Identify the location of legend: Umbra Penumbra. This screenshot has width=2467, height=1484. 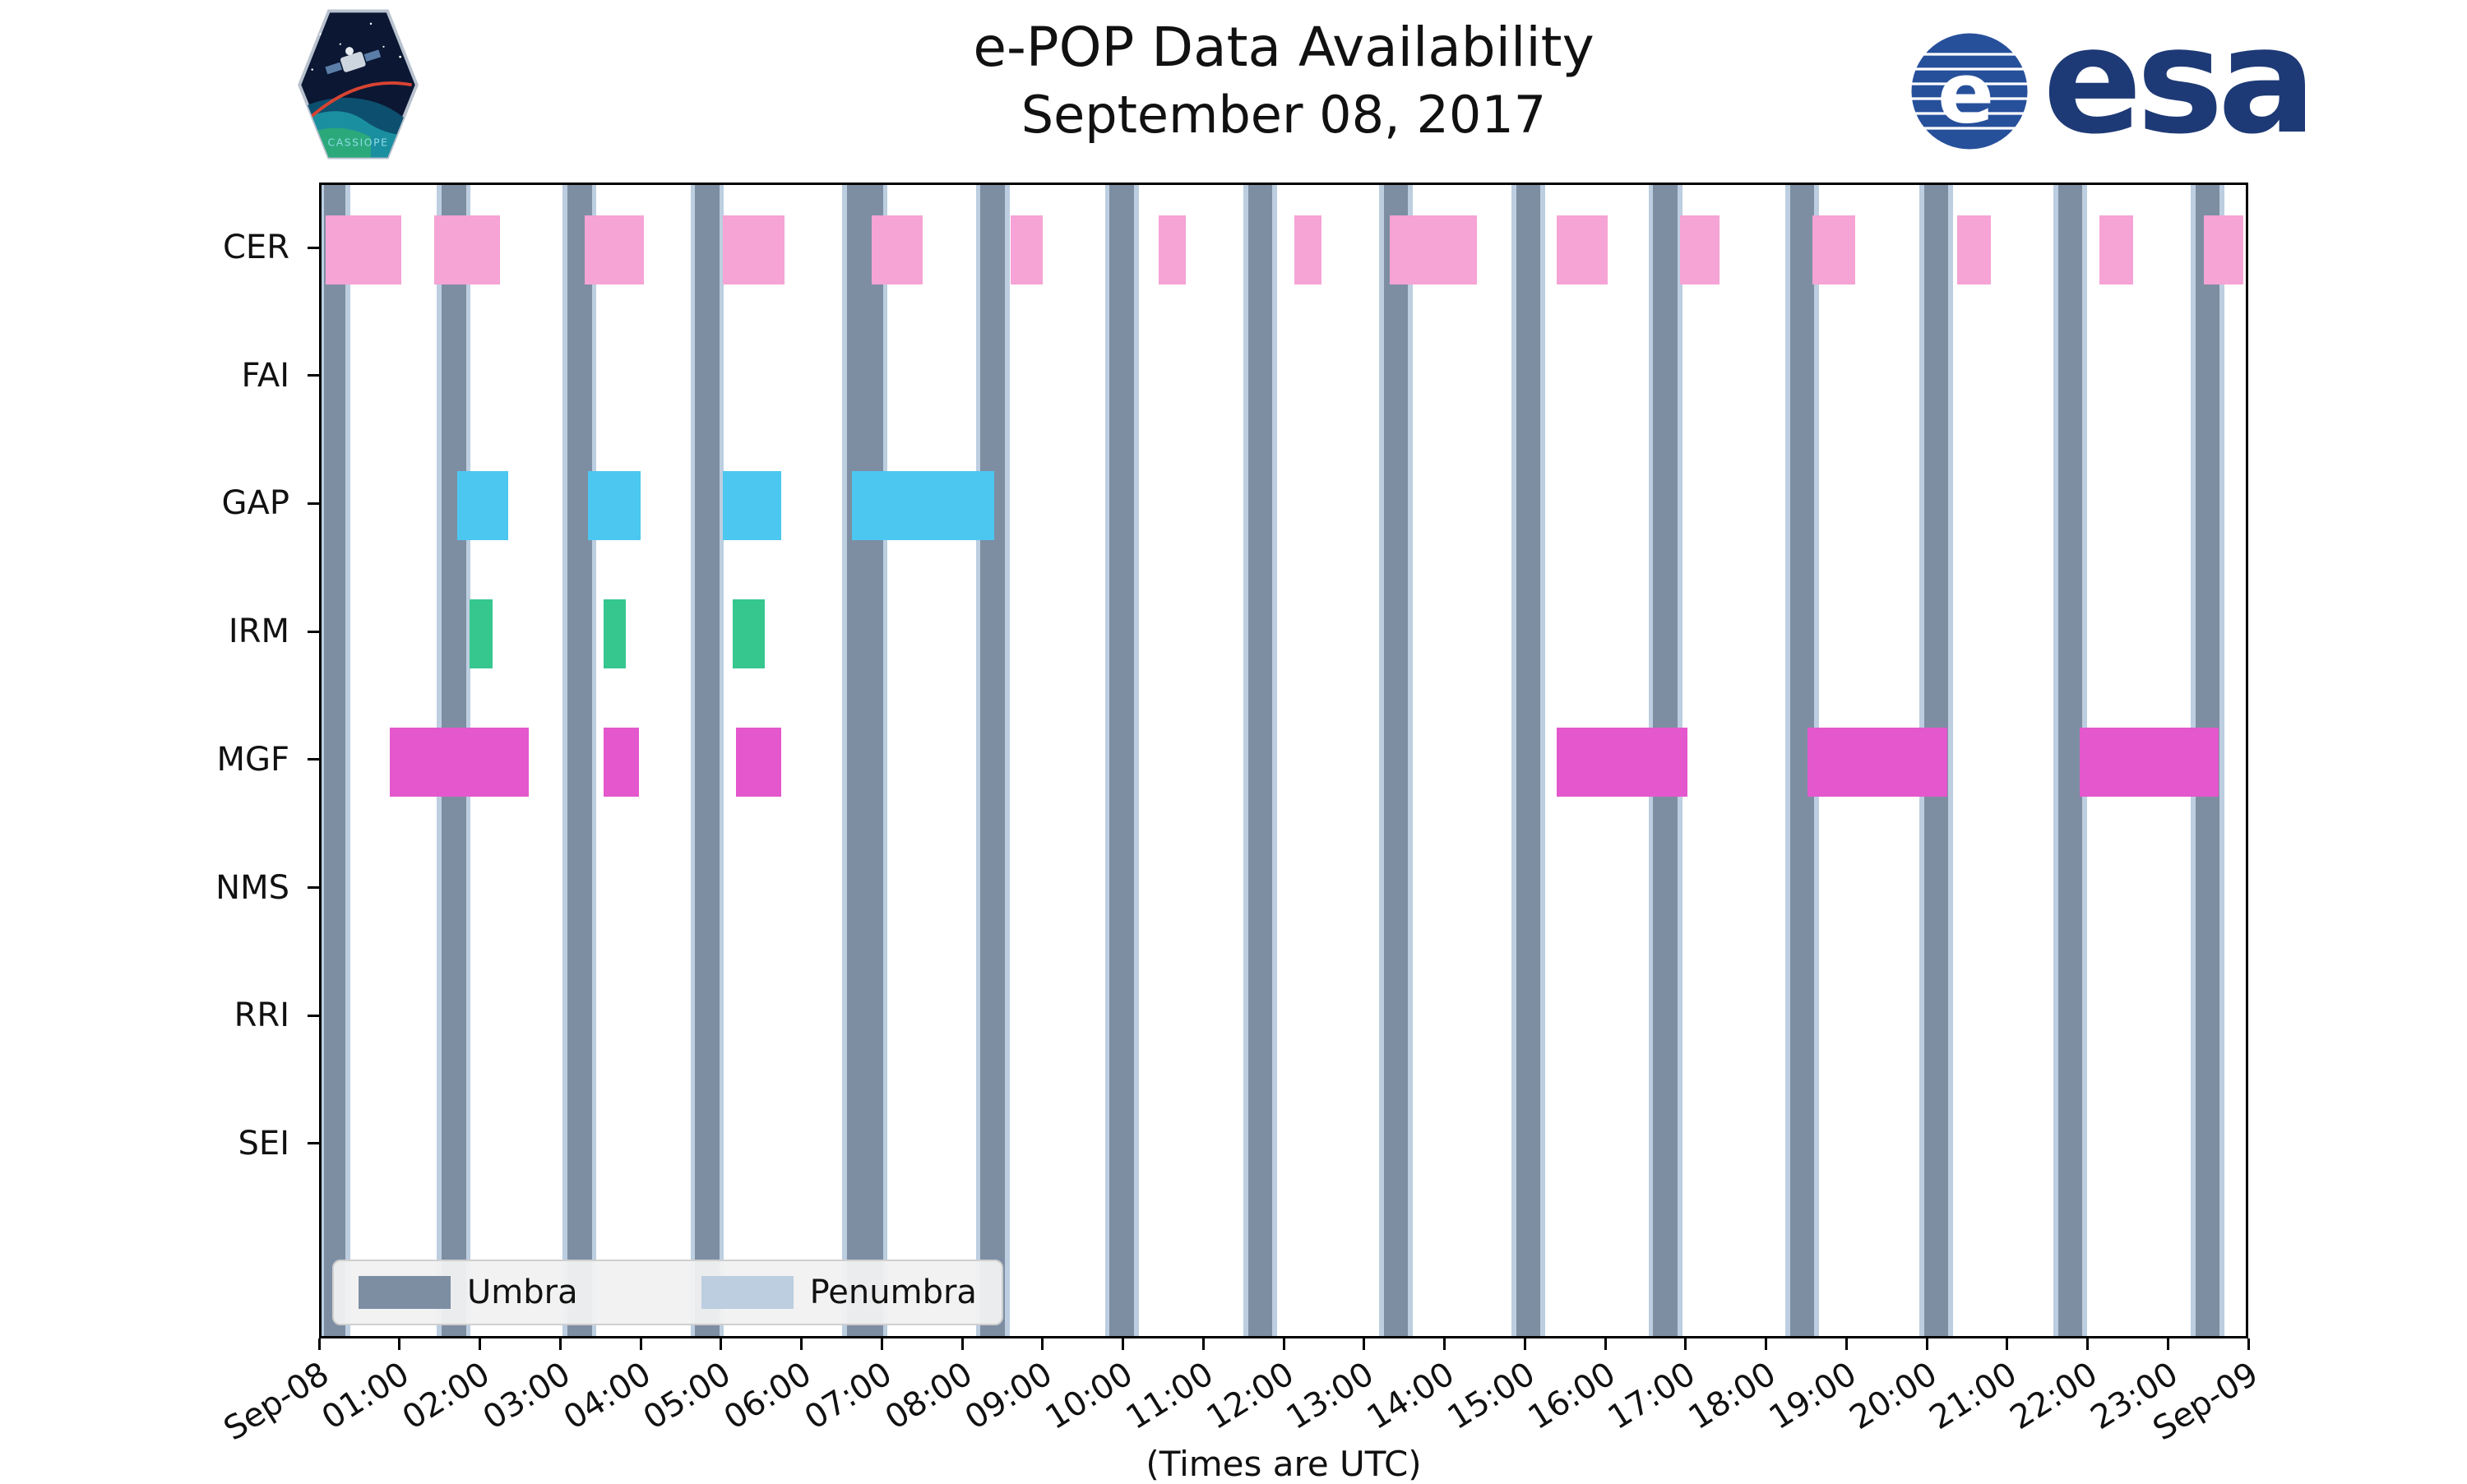
(667, 1293).